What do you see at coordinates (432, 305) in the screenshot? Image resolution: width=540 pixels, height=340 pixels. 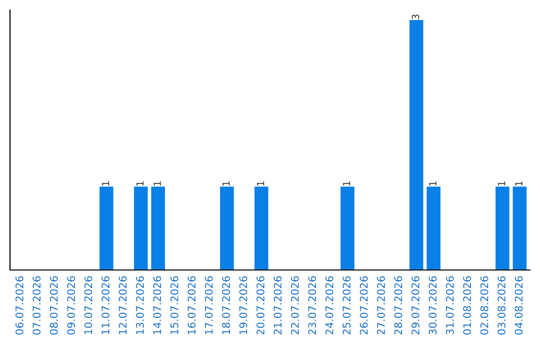 I see `x-tick-label: 30.07.2026` at bounding box center [432, 305].